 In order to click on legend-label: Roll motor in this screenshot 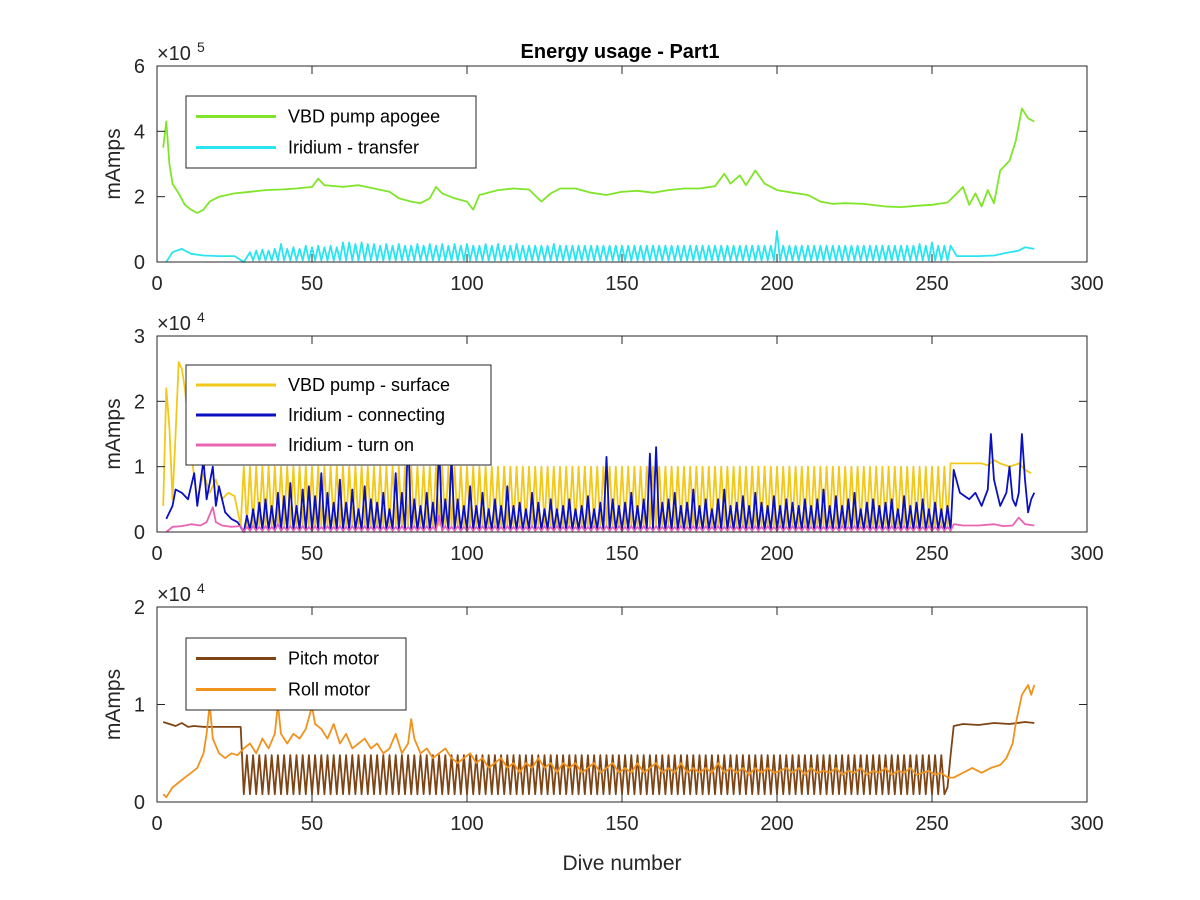, I will do `click(329, 690)`.